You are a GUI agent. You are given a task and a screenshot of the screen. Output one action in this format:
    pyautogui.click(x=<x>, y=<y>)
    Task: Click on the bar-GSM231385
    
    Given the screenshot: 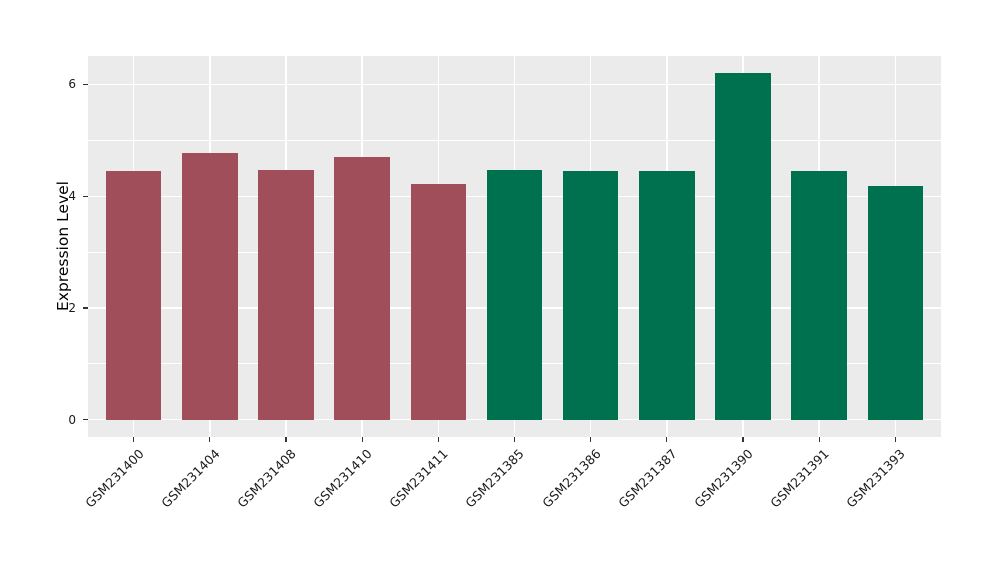 What is the action you would take?
    pyautogui.click(x=514, y=294)
    